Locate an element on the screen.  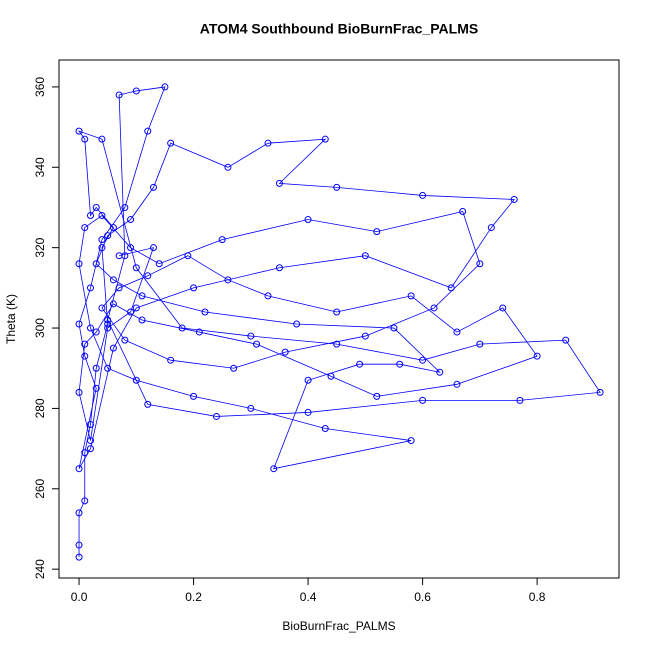
x-axis-label: BioBurnFrac_PALMS is located at coordinates (338, 626).